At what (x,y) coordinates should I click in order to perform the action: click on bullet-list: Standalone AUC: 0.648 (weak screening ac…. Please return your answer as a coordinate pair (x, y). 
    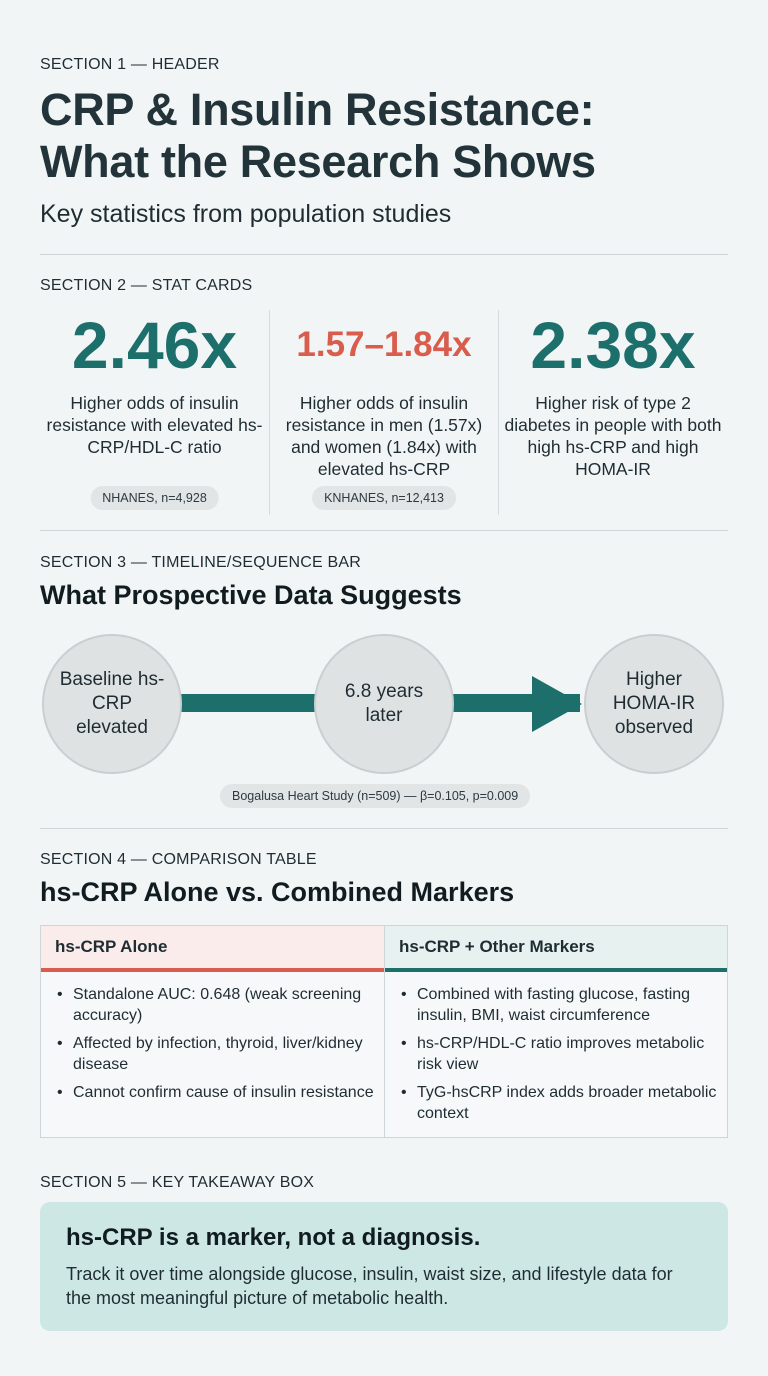
    Looking at the image, I should click on (212, 1037).